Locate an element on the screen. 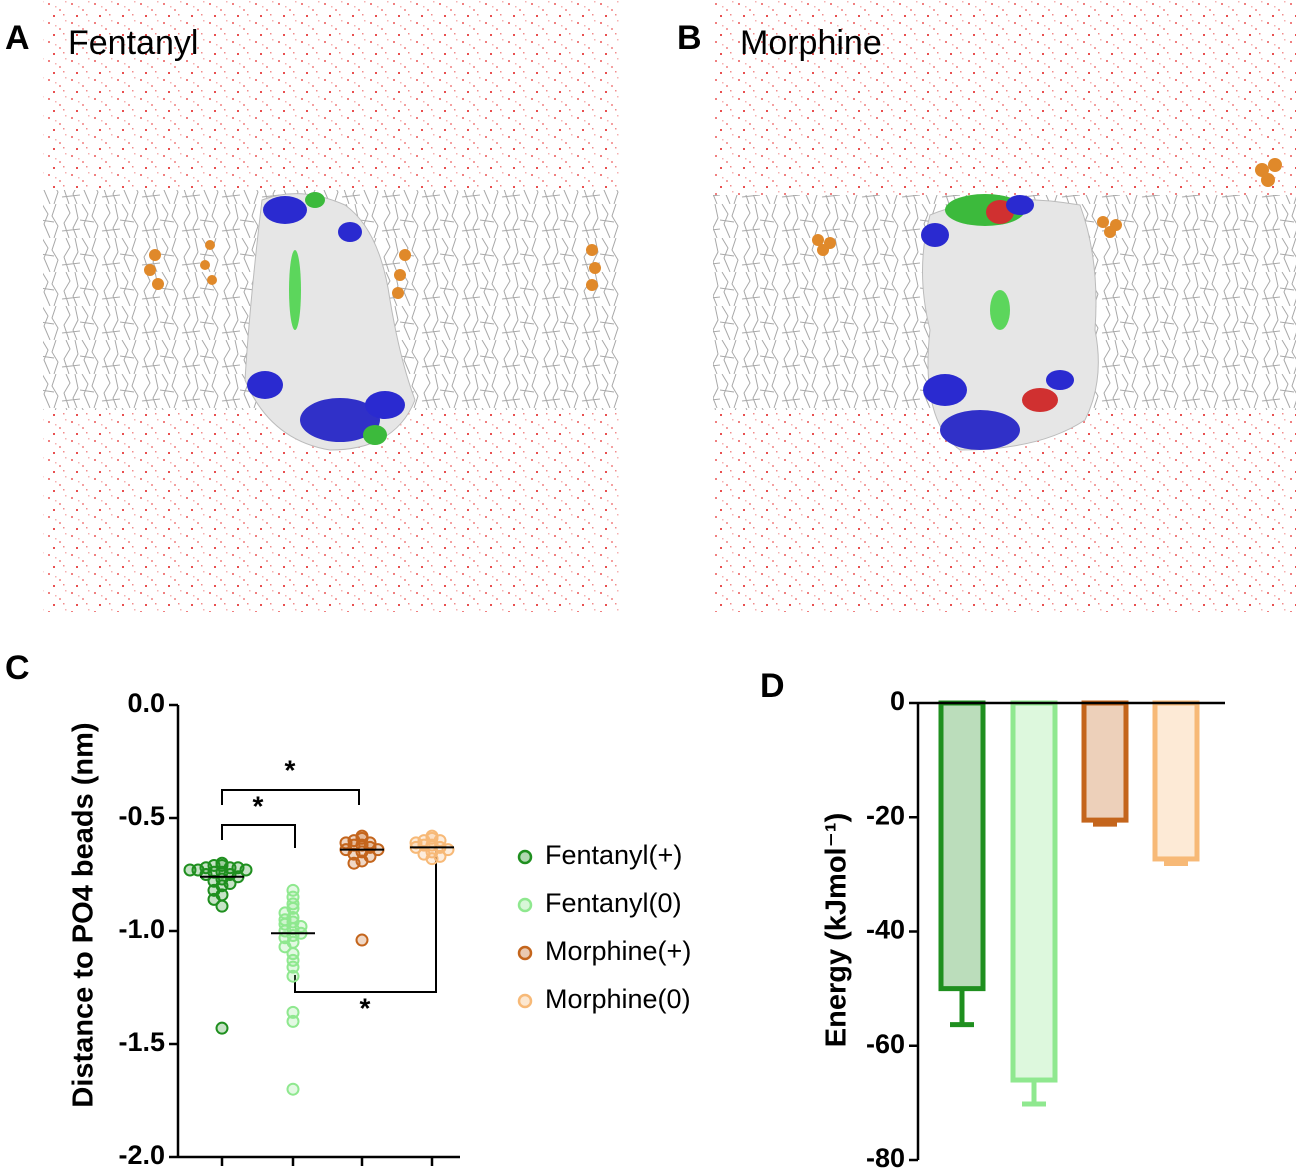 This screenshot has width=1298, height=1176. y-tick-label: -1.5 is located at coordinates (141, 1042).